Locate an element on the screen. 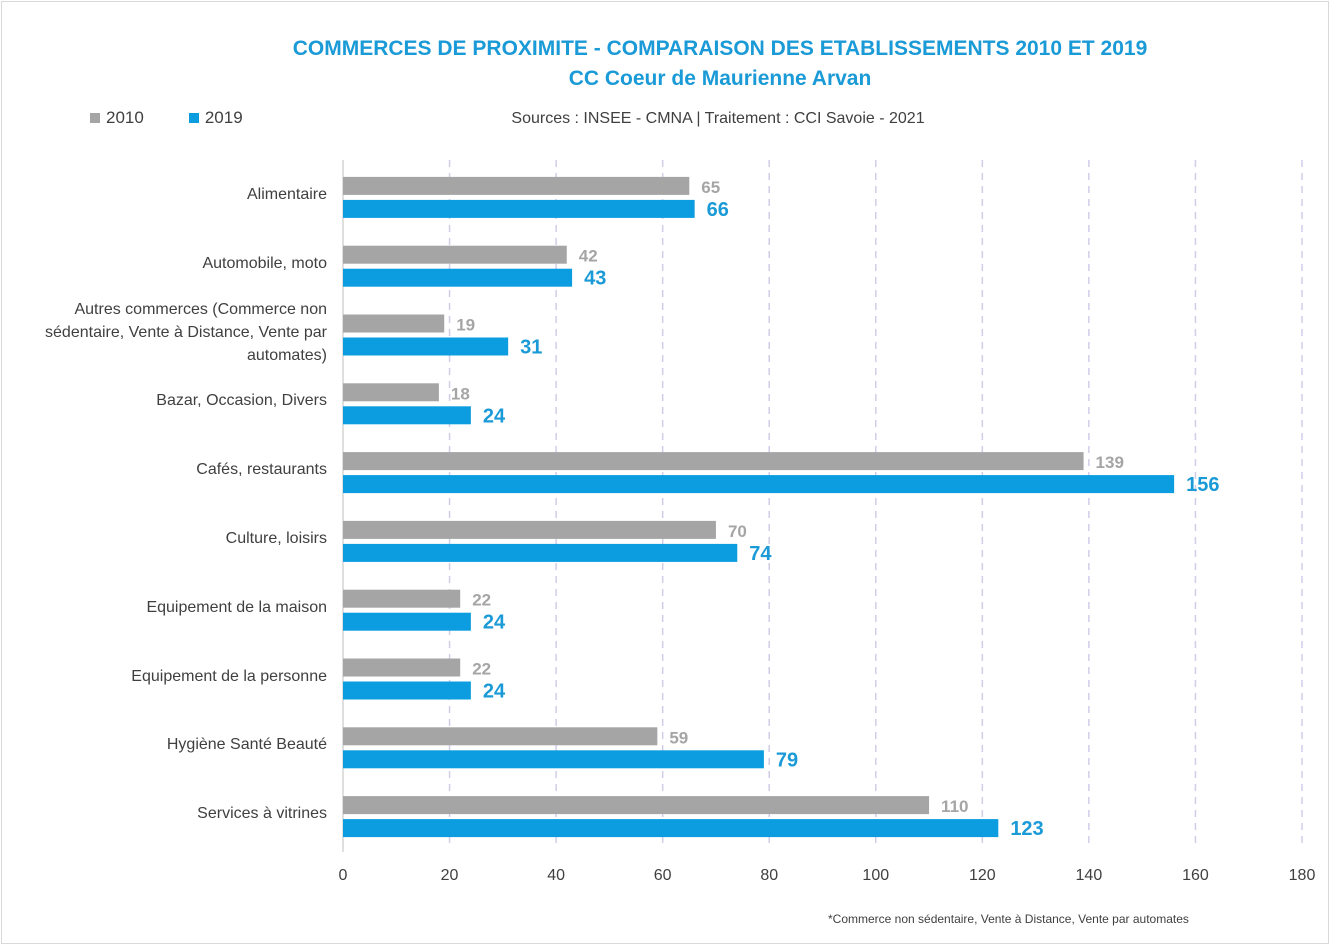 The height and width of the screenshot is (945, 1330). x-tick-label: 60 is located at coordinates (663, 875).